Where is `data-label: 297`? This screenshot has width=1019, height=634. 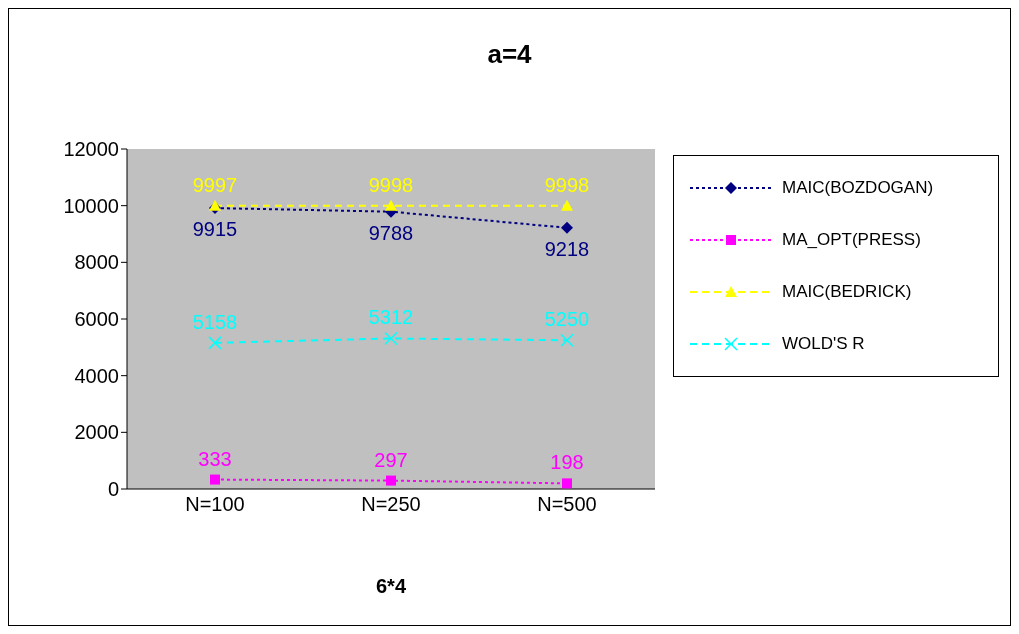 data-label: 297 is located at coordinates (391, 459).